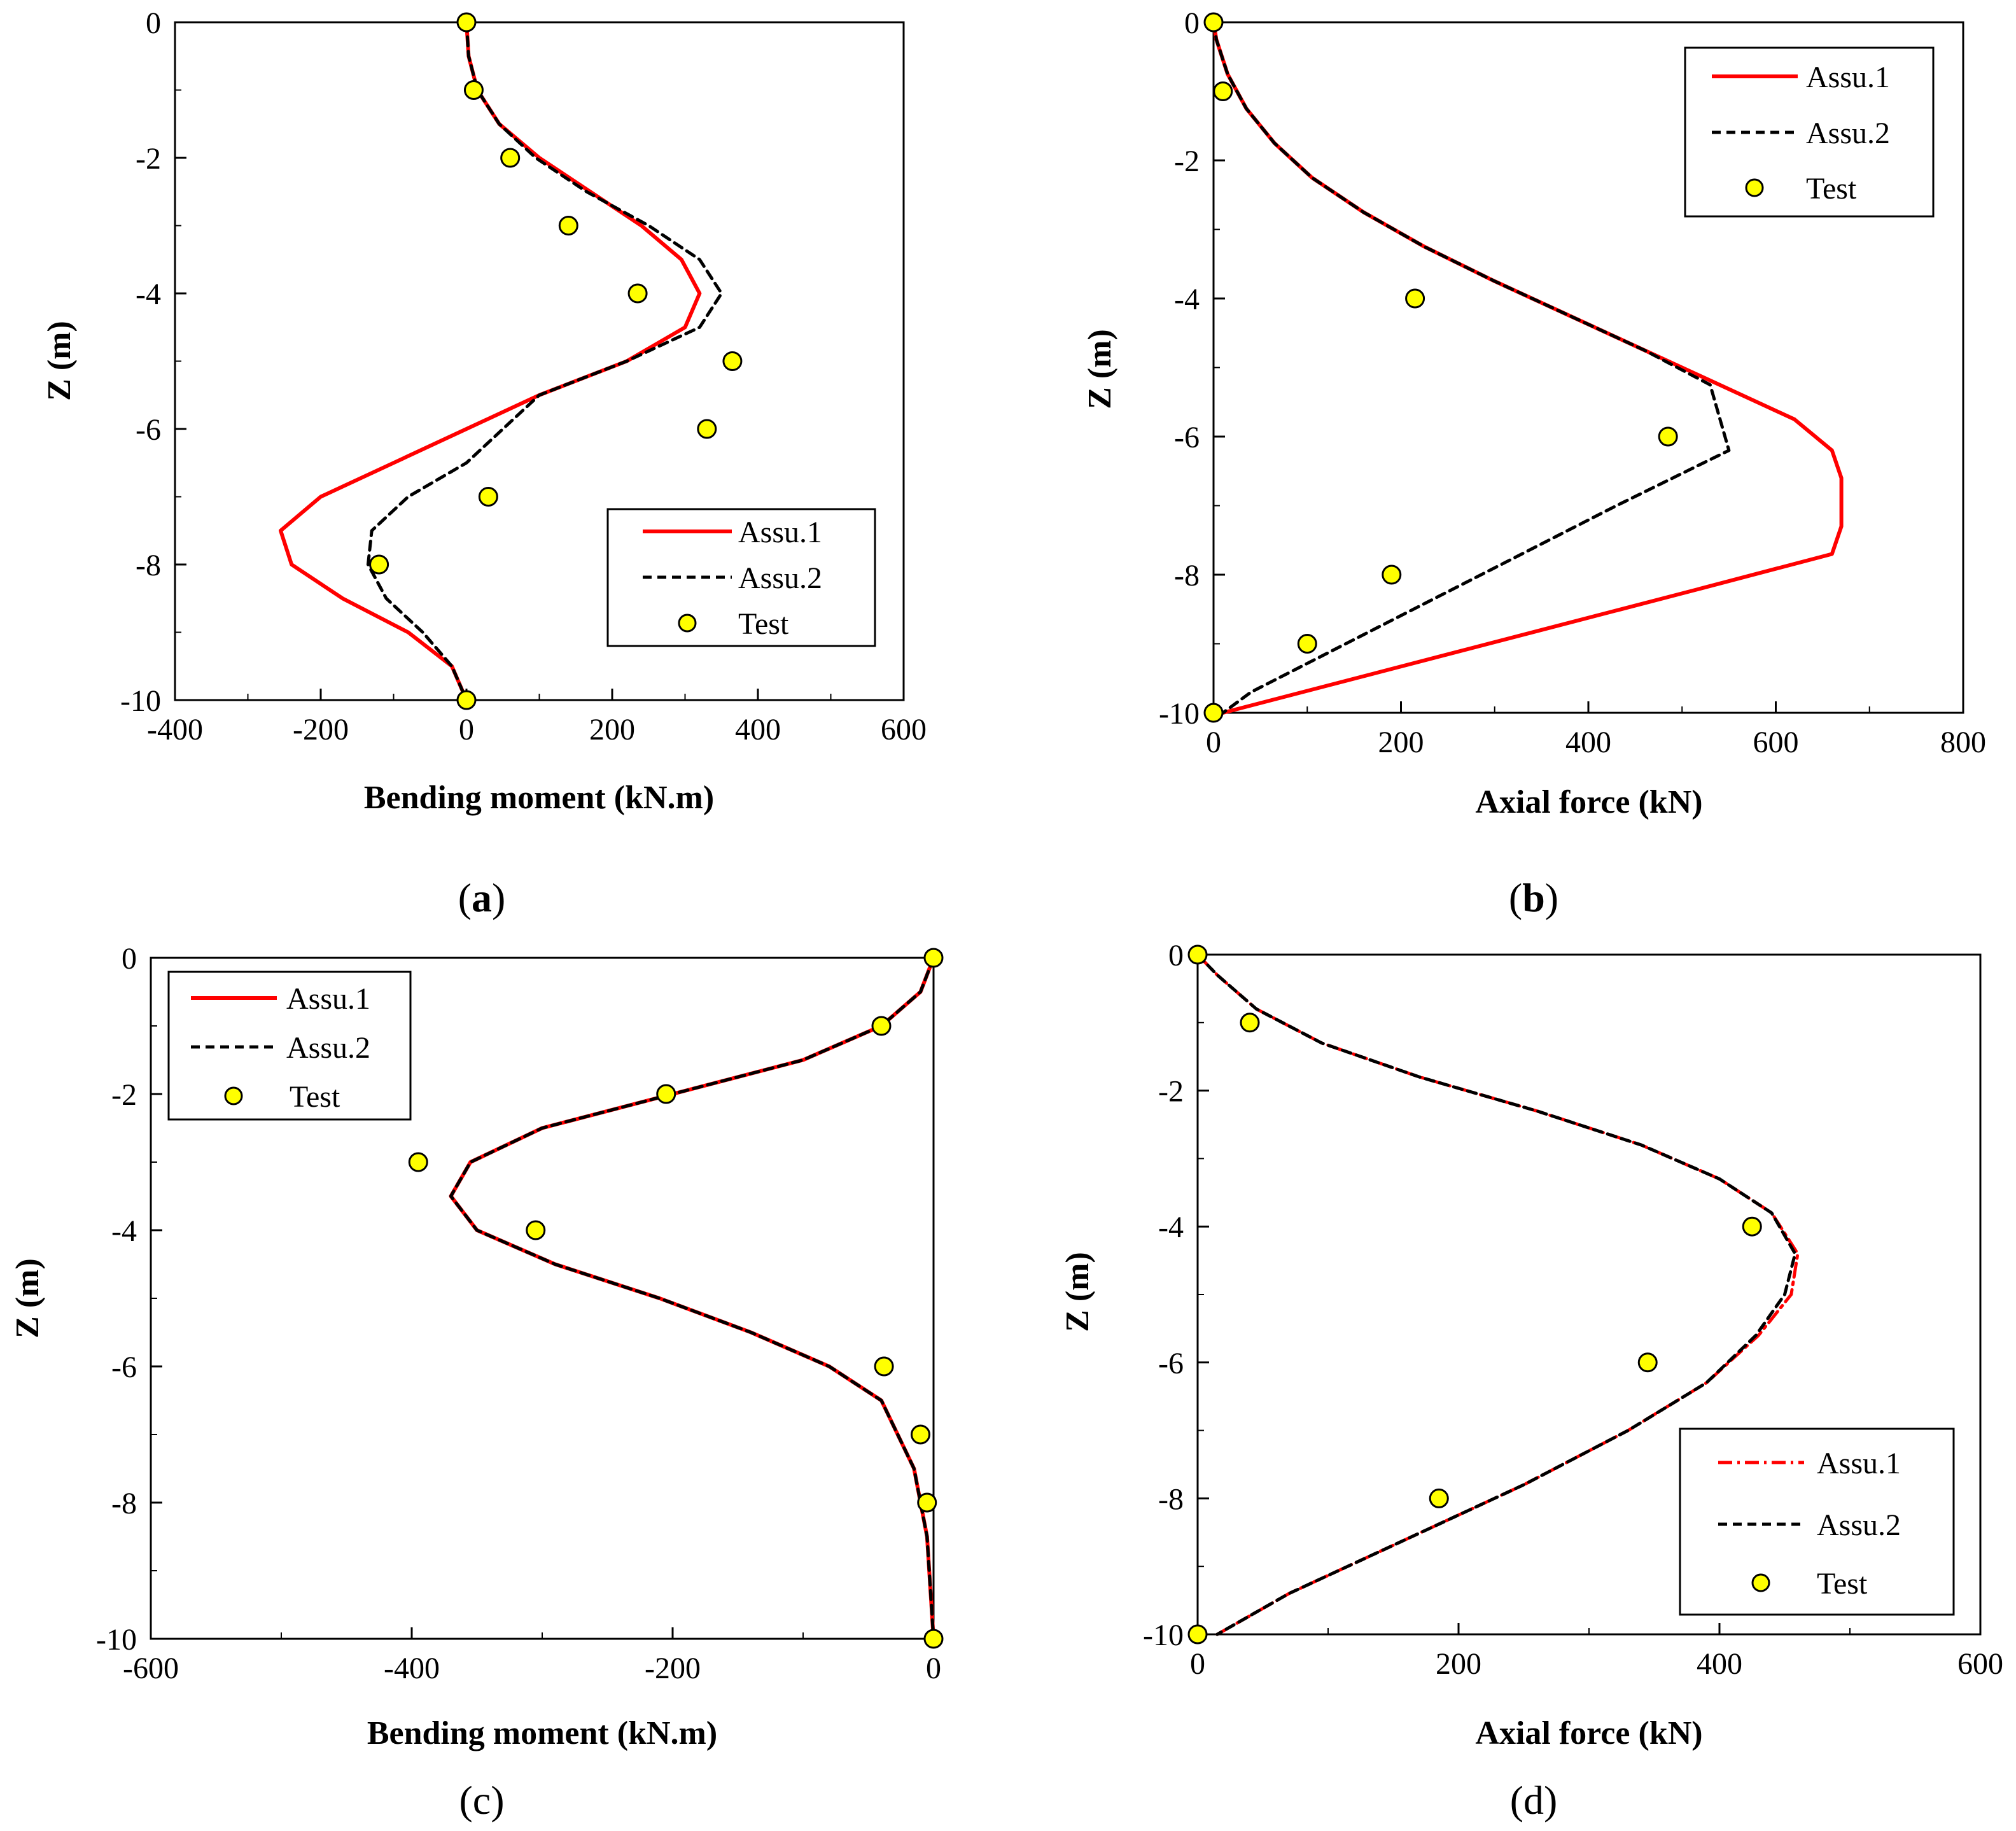 Image resolution: width=2016 pixels, height=1831 pixels. What do you see at coordinates (1100, 369) in the screenshot?
I see `panel-b-ylabel: Z (m)` at bounding box center [1100, 369].